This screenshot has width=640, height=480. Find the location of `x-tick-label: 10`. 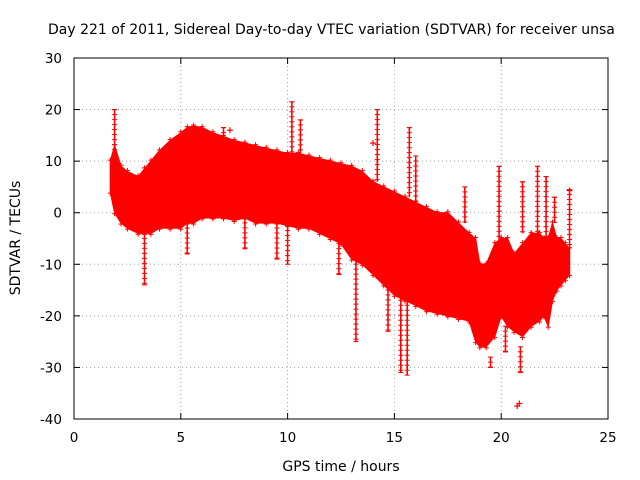

x-tick-label: 10 is located at coordinates (287, 438).